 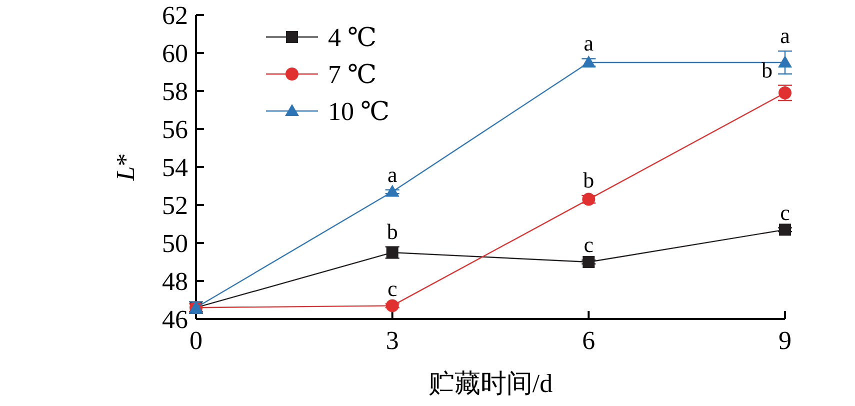 I want to click on x-axis-title: 贮藏时间/d, so click(x=490, y=383).